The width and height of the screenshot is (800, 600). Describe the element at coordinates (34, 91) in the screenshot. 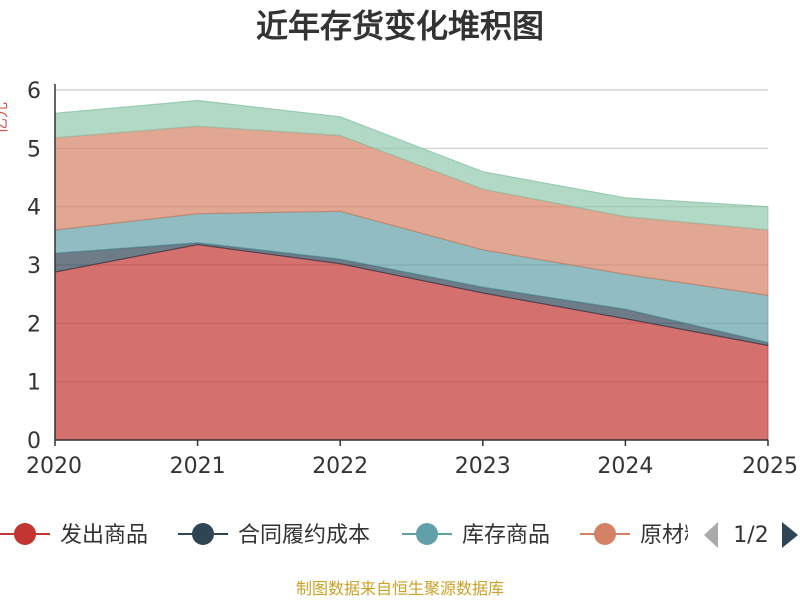

I see `y-tick-label: 6` at that location.